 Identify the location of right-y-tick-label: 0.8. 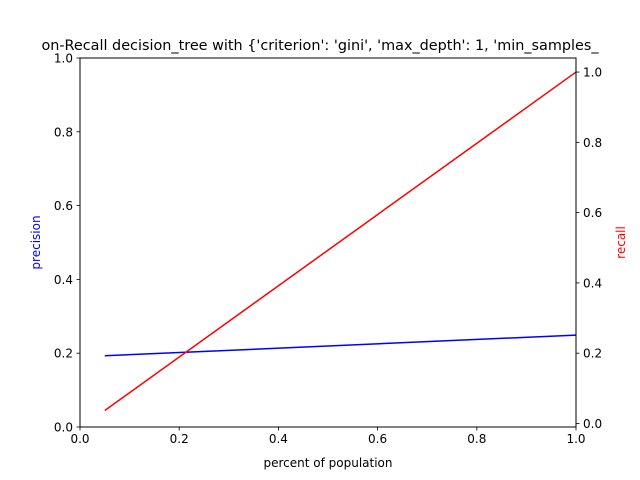
(592, 143).